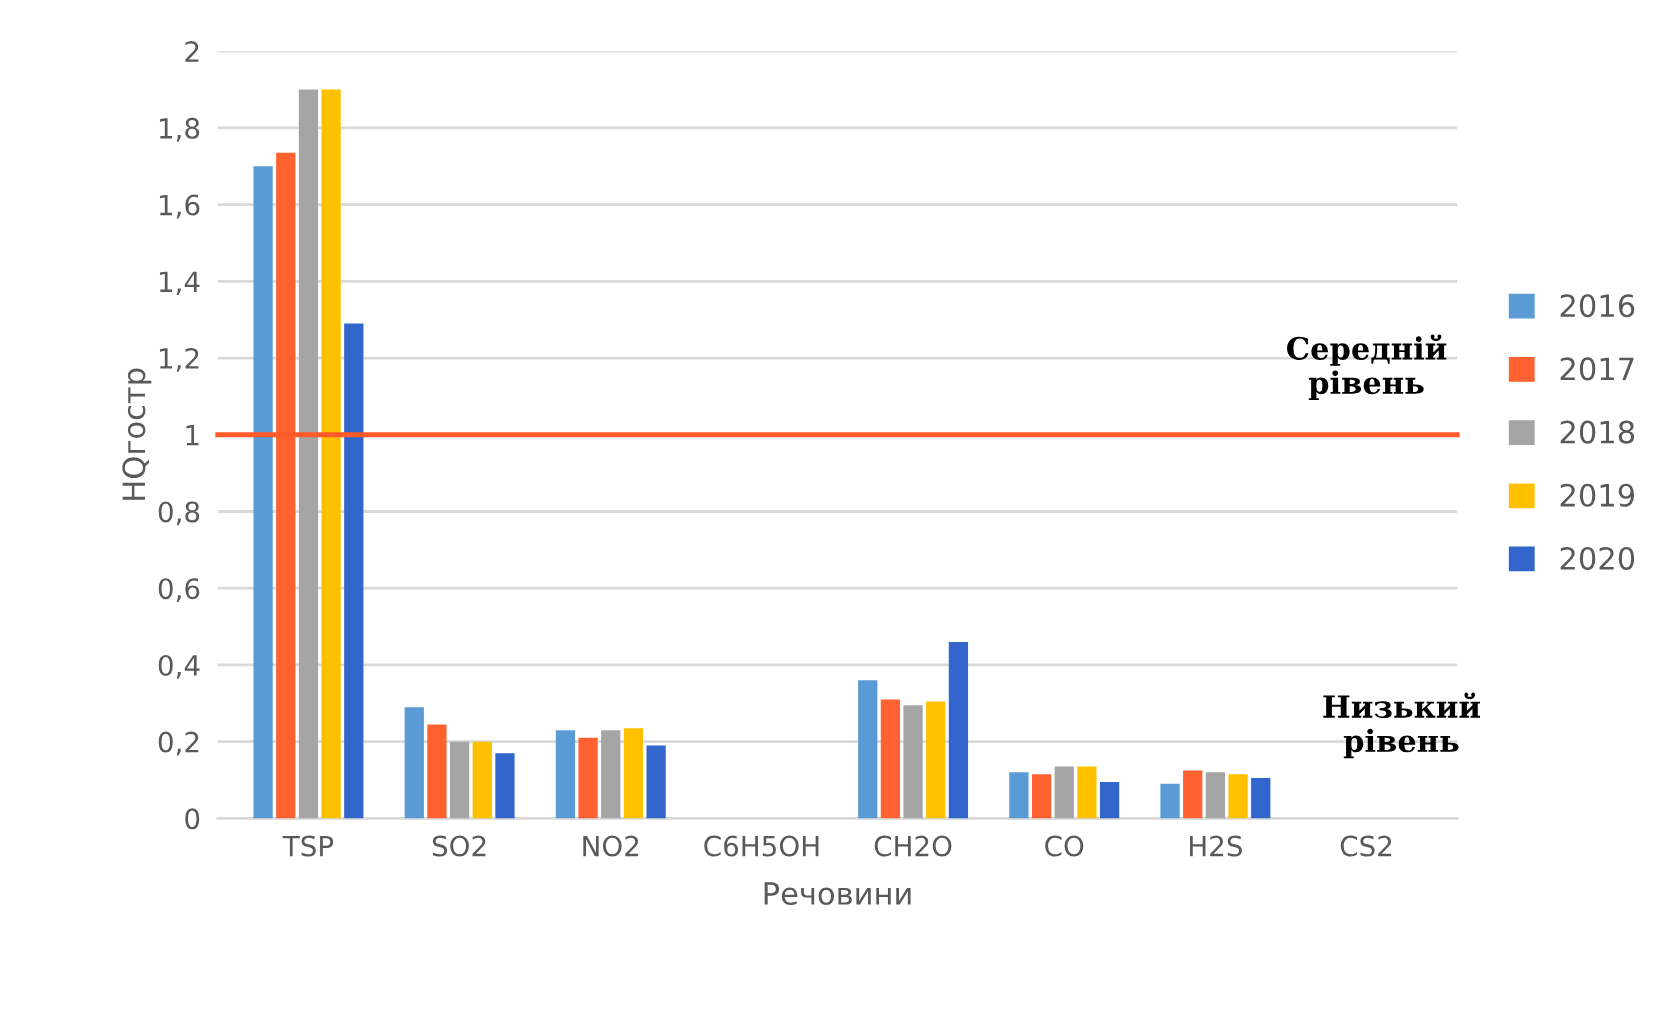 Image resolution: width=1675 pixels, height=1023 pixels. Describe the element at coordinates (178, 743) in the screenshot. I see `y-tick-label: 0,2` at that location.